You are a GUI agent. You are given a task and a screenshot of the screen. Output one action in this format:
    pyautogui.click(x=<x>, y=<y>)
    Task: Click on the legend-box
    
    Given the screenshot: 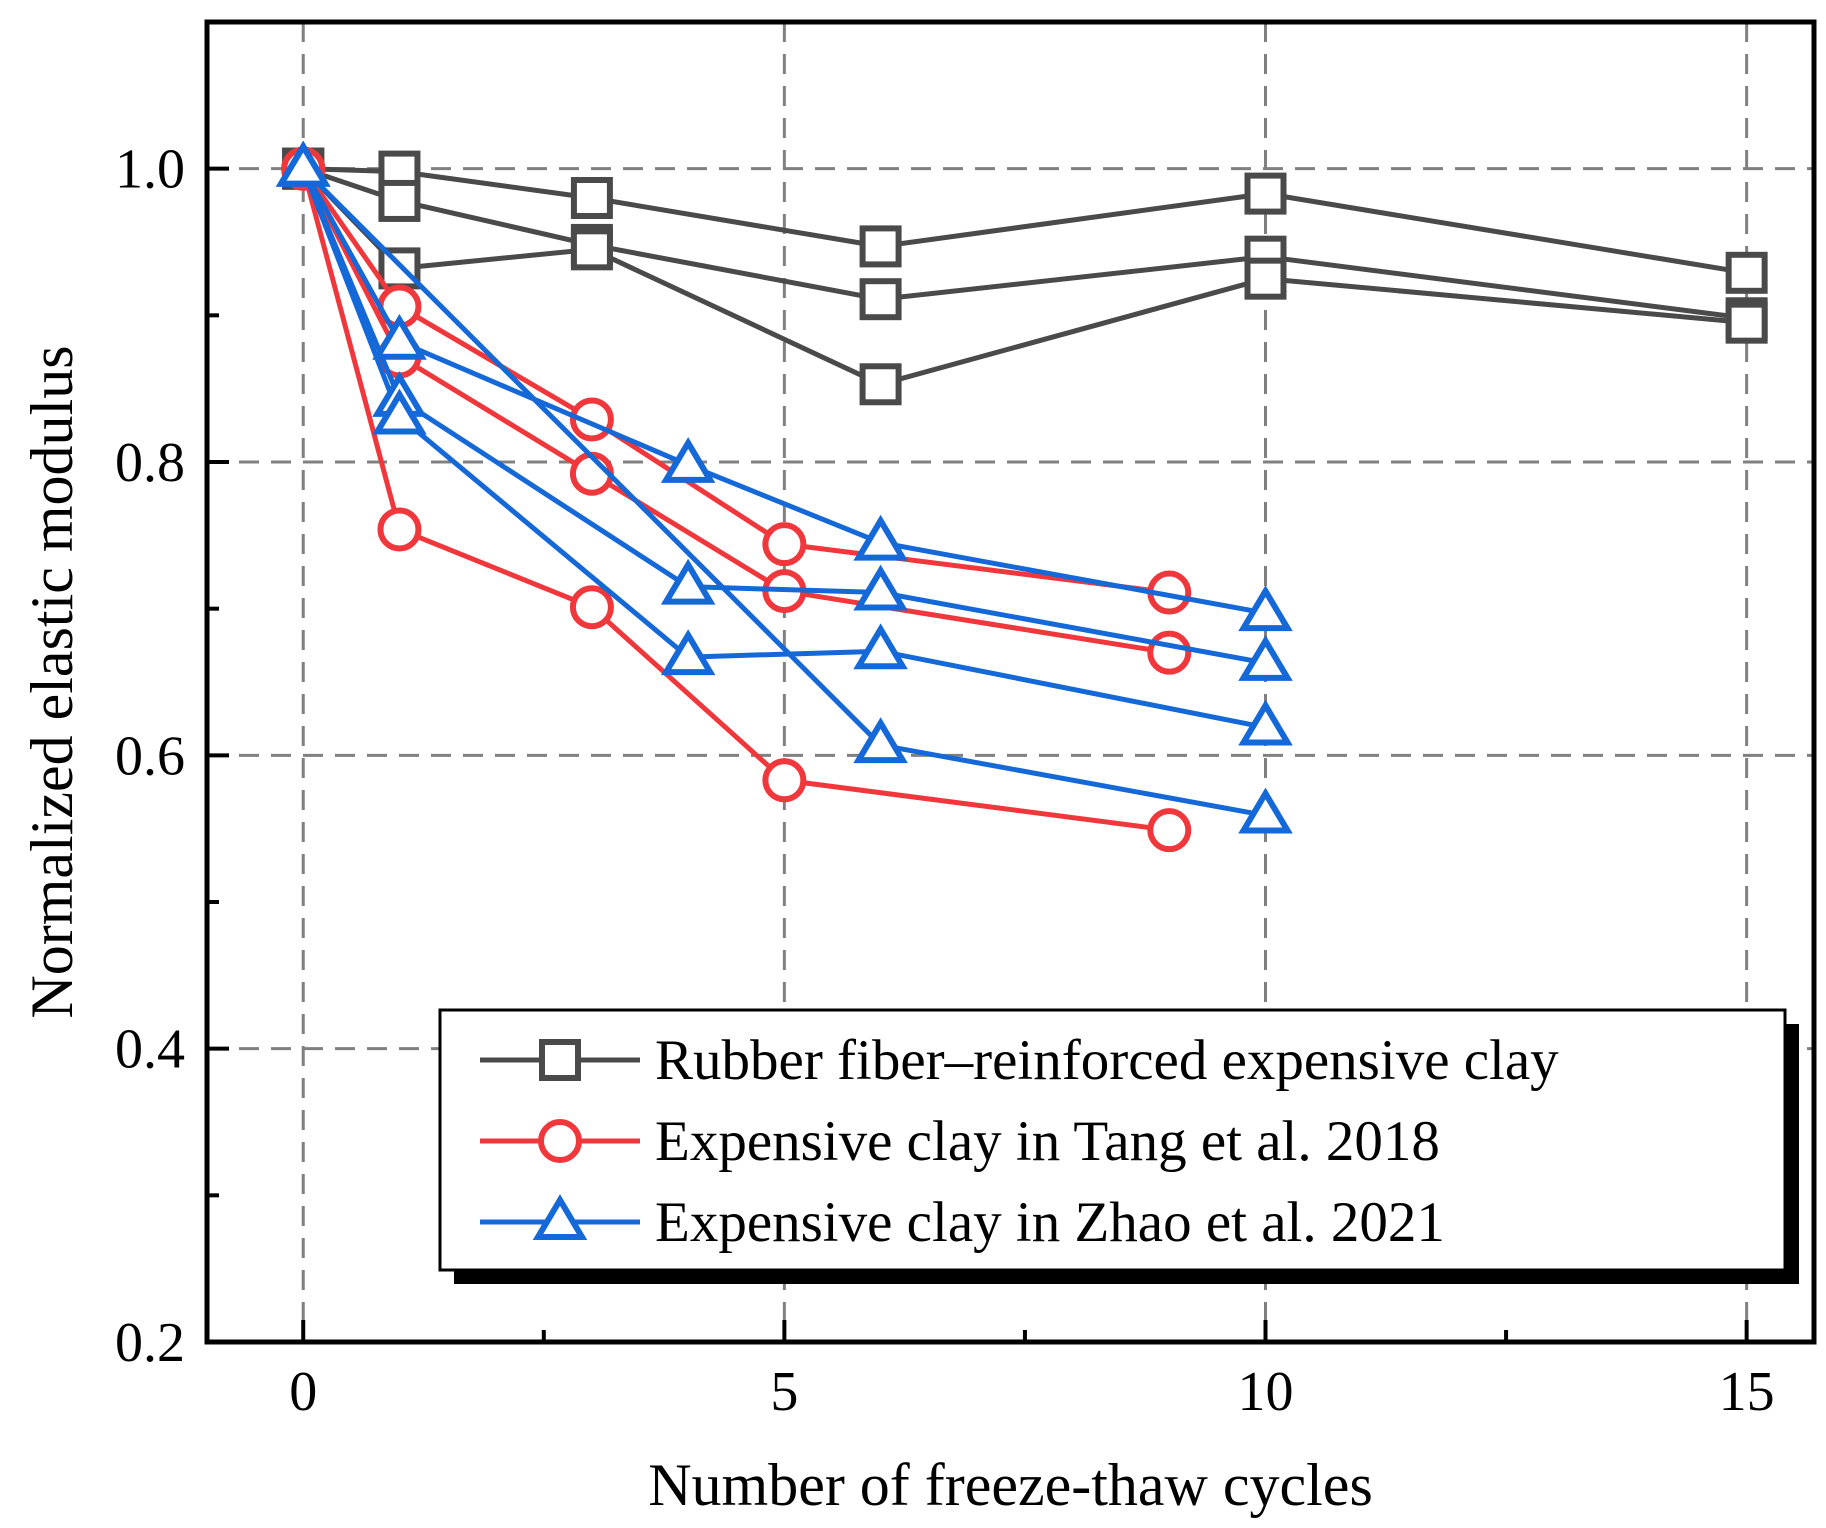 What is the action you would take?
    pyautogui.click(x=1112, y=1140)
    